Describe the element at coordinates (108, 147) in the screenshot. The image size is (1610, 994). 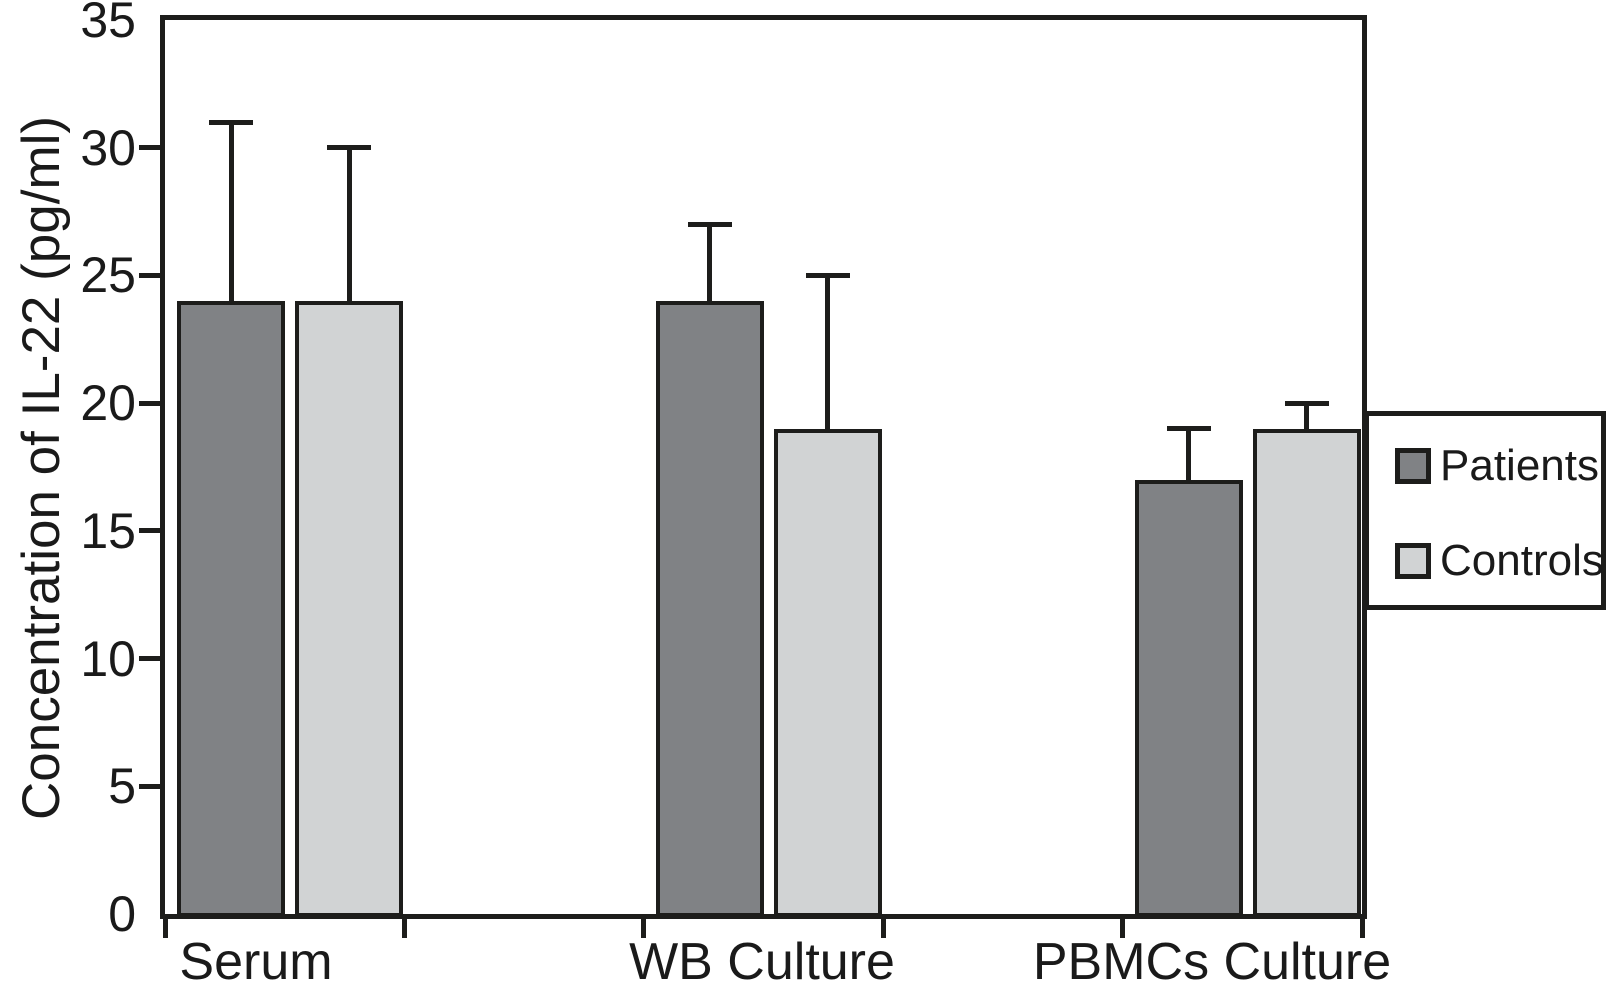
I see `y-tick-label: 30` at that location.